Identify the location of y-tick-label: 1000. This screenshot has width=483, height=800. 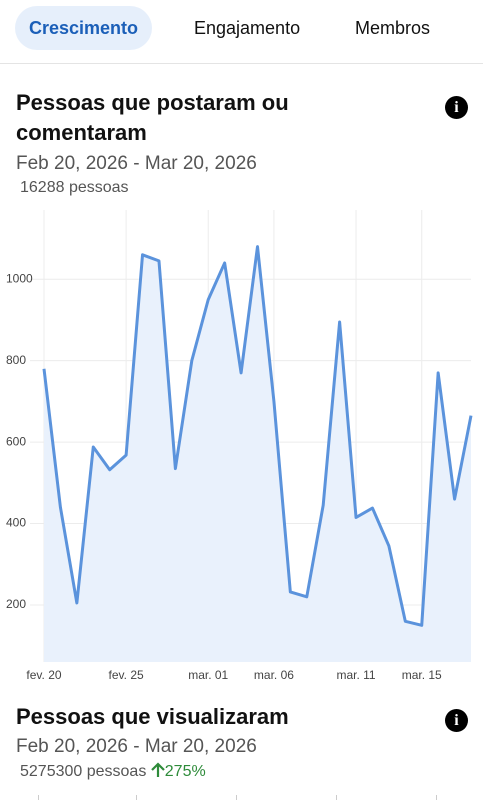
(19, 278).